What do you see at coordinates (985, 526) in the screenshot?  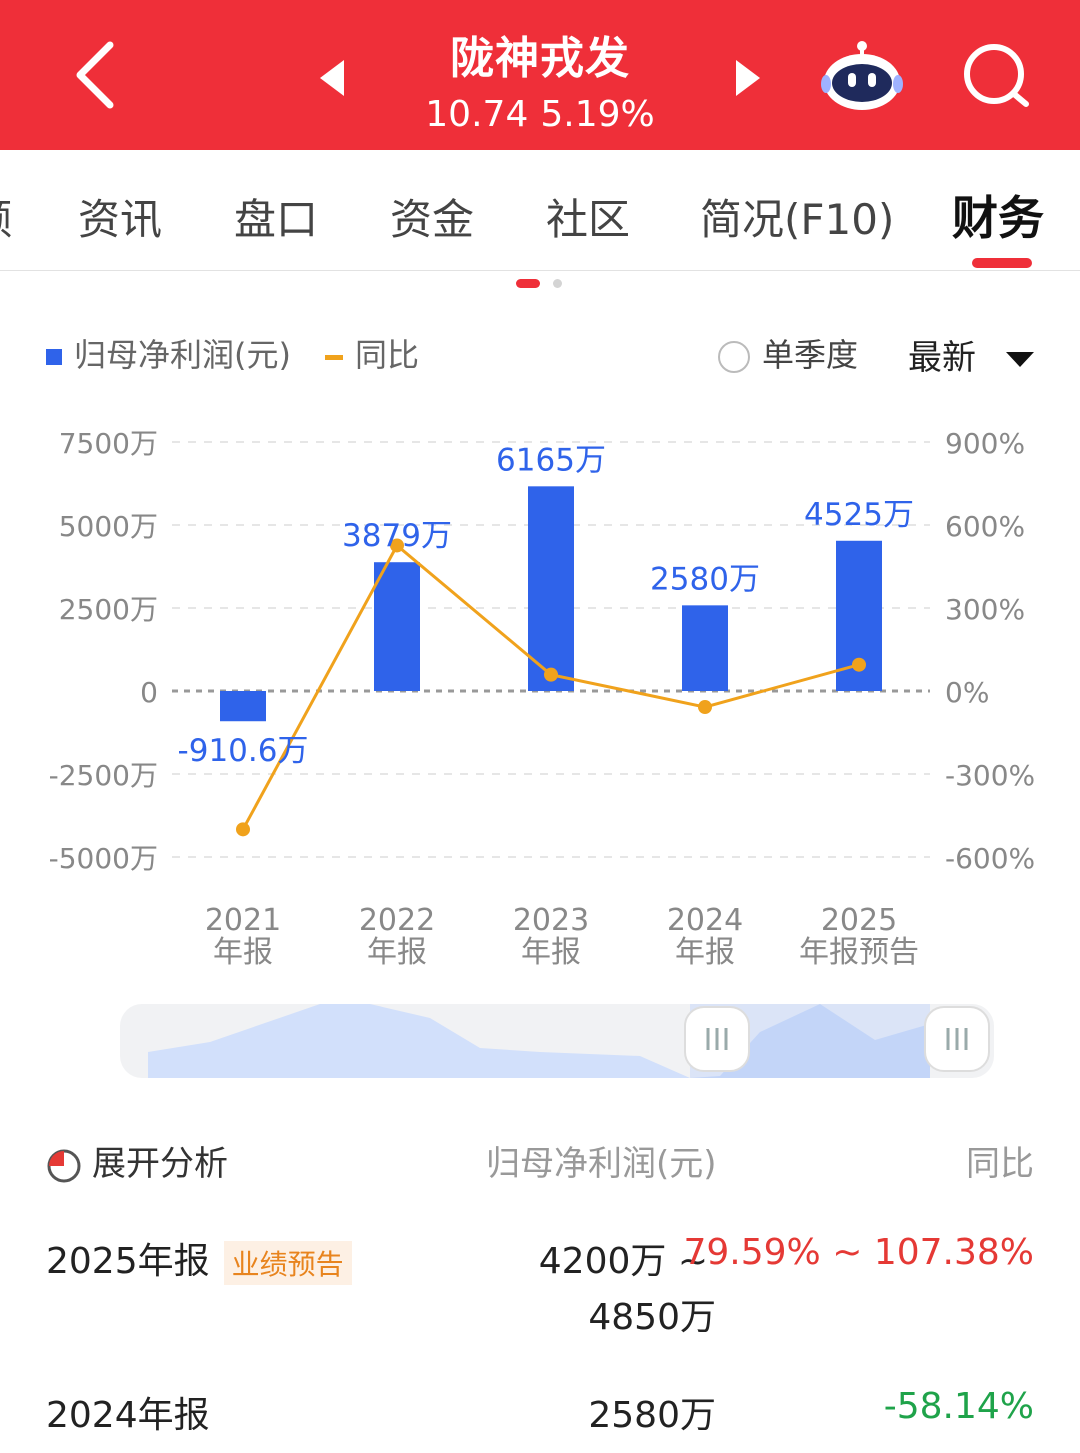 I see `y-right-tick-label: 600%` at bounding box center [985, 526].